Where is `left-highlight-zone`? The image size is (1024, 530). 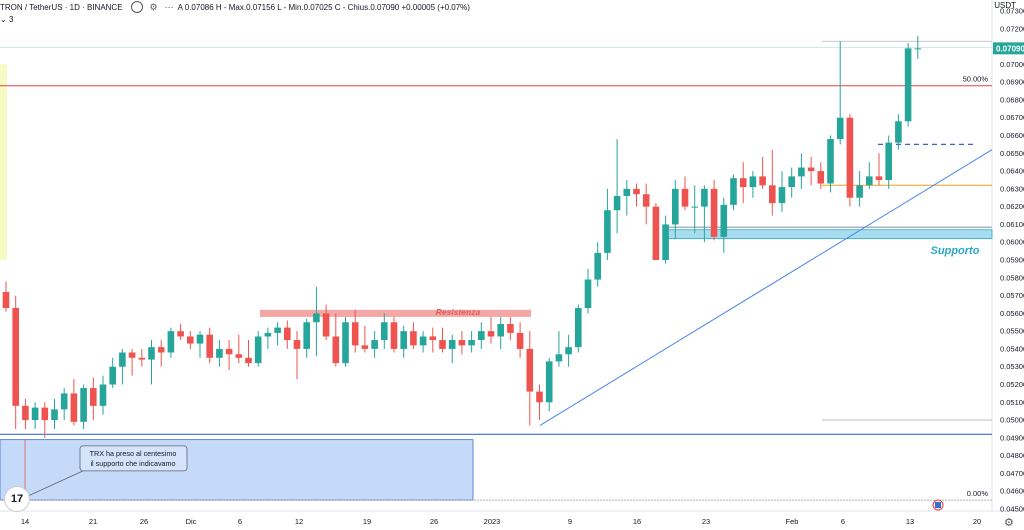 left-highlight-zone is located at coordinates (3, 162).